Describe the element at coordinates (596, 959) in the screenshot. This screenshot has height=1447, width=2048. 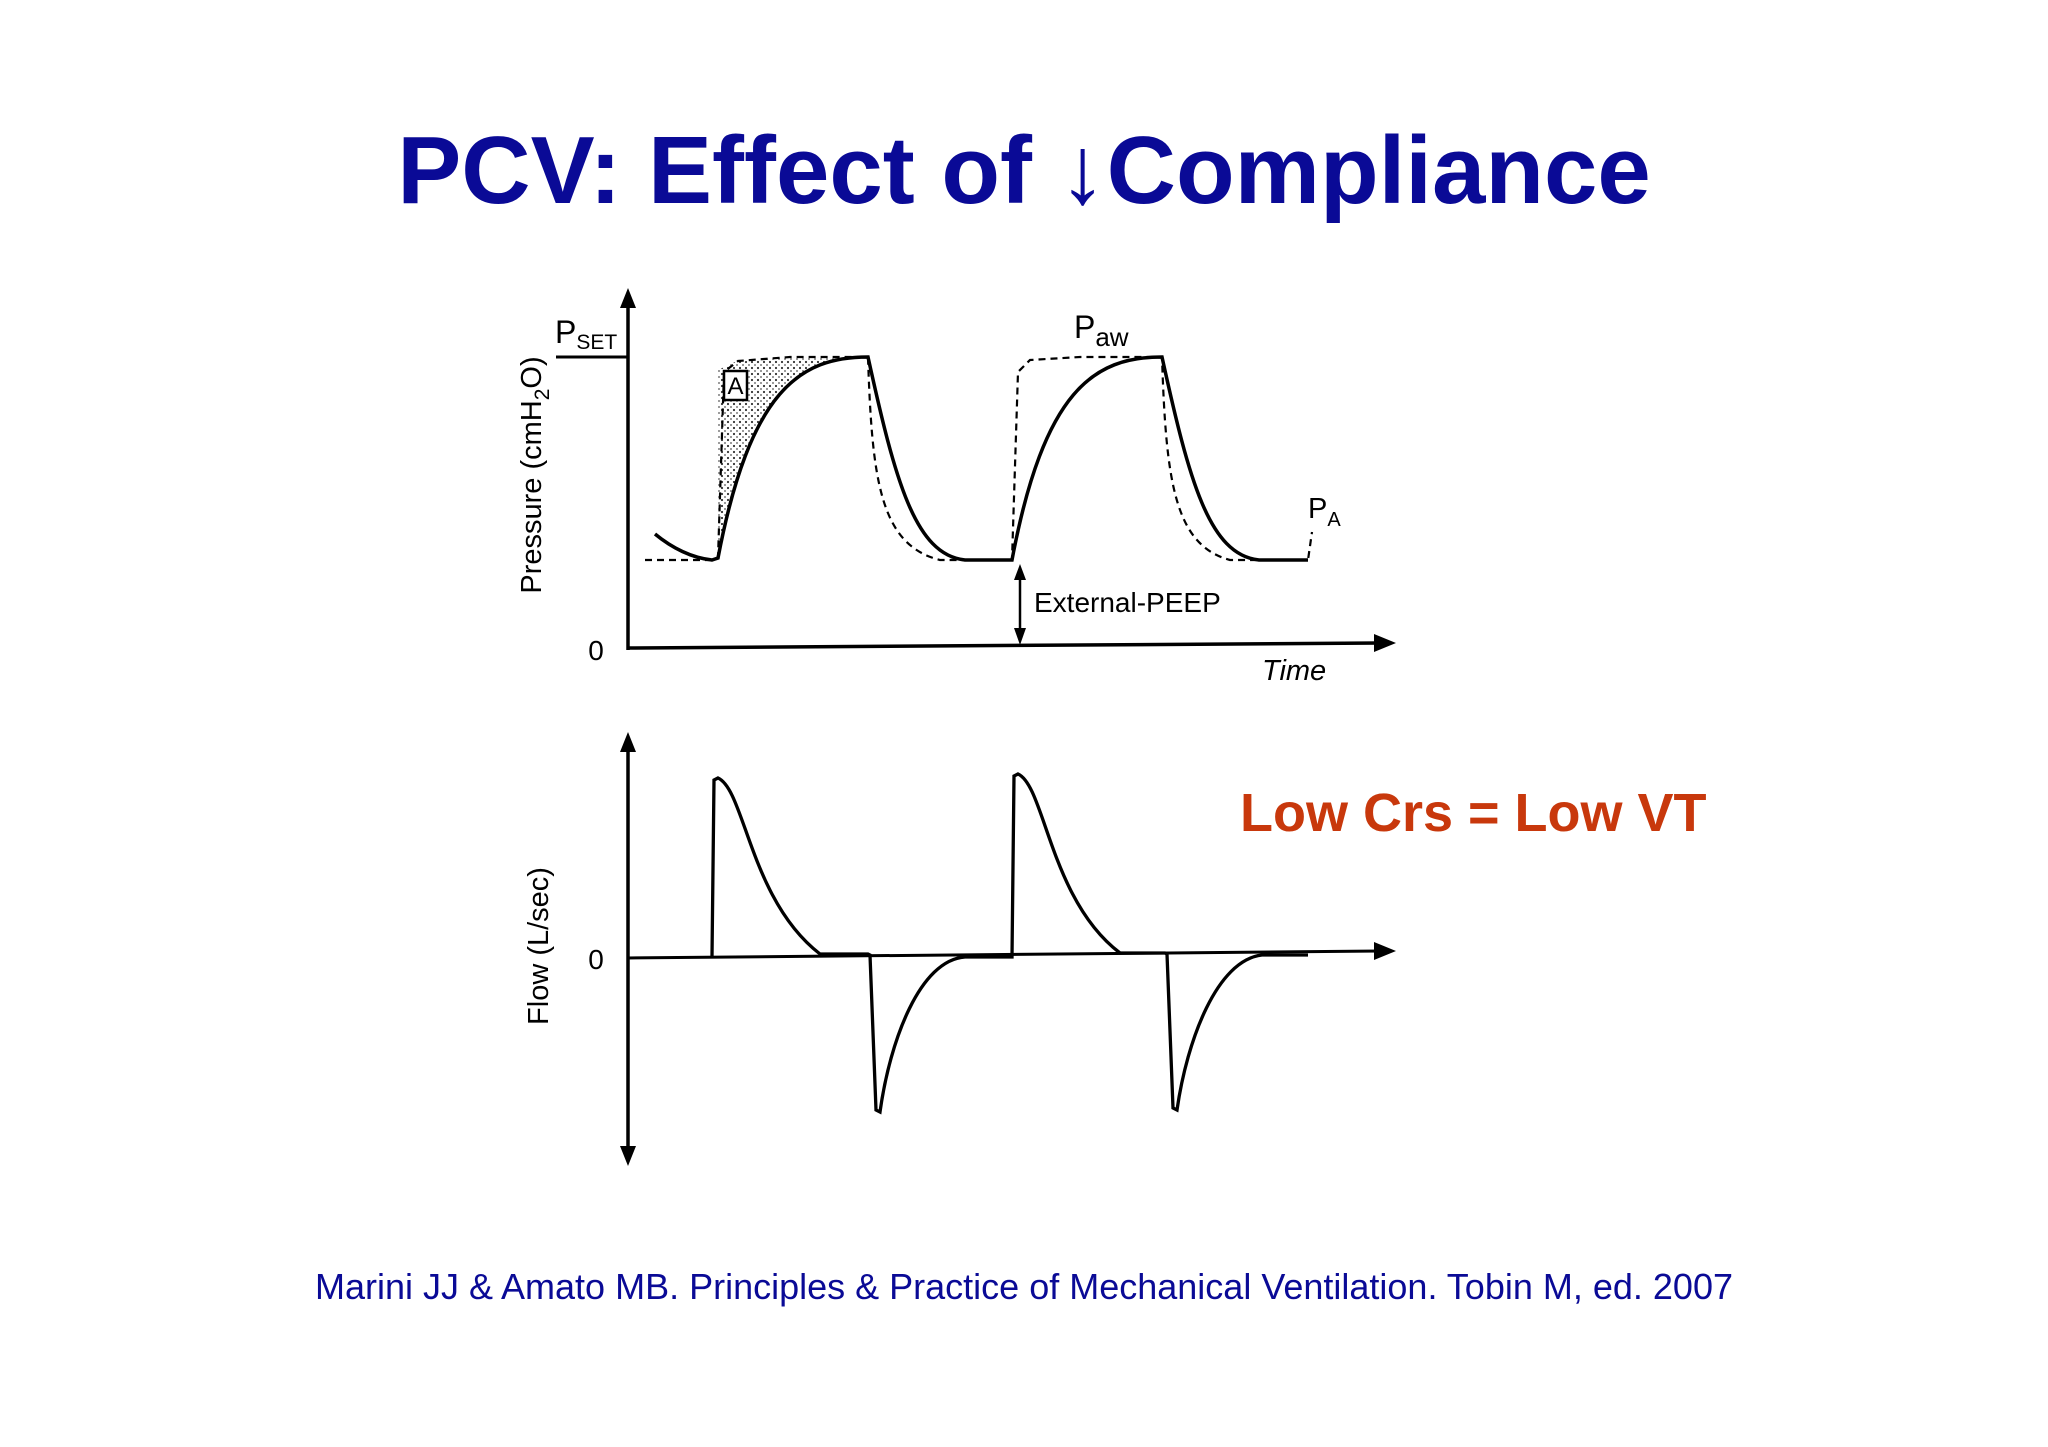
I see `flow-zero-label: 0` at that location.